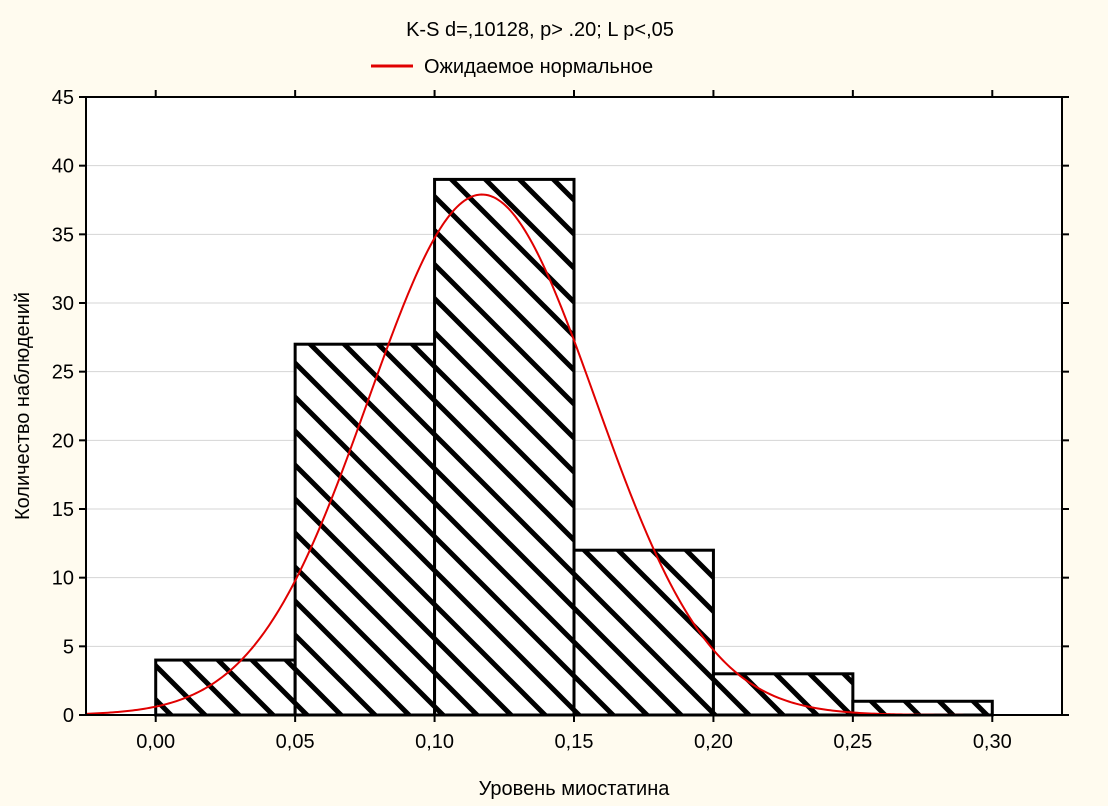  I want to click on x-tick-label: 0,00, so click(155, 742).